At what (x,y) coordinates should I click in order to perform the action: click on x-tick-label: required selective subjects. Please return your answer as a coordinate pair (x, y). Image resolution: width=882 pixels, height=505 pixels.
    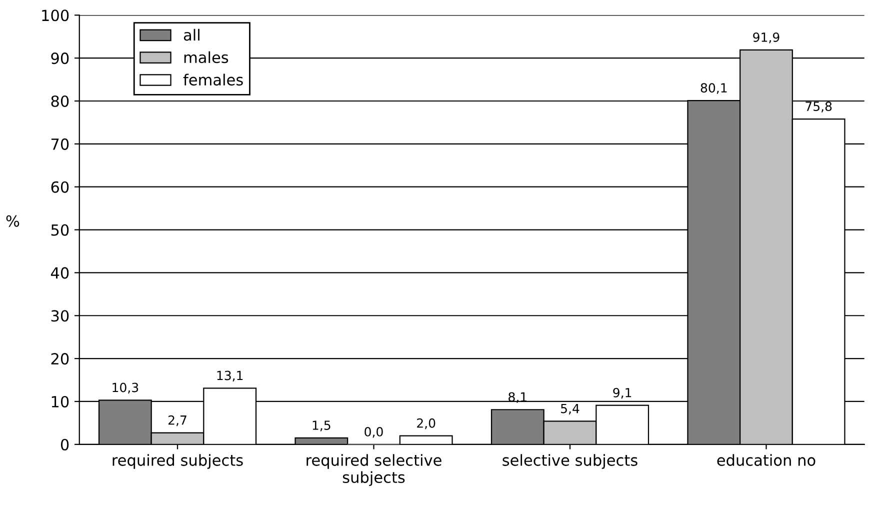
    Looking at the image, I should click on (374, 470).